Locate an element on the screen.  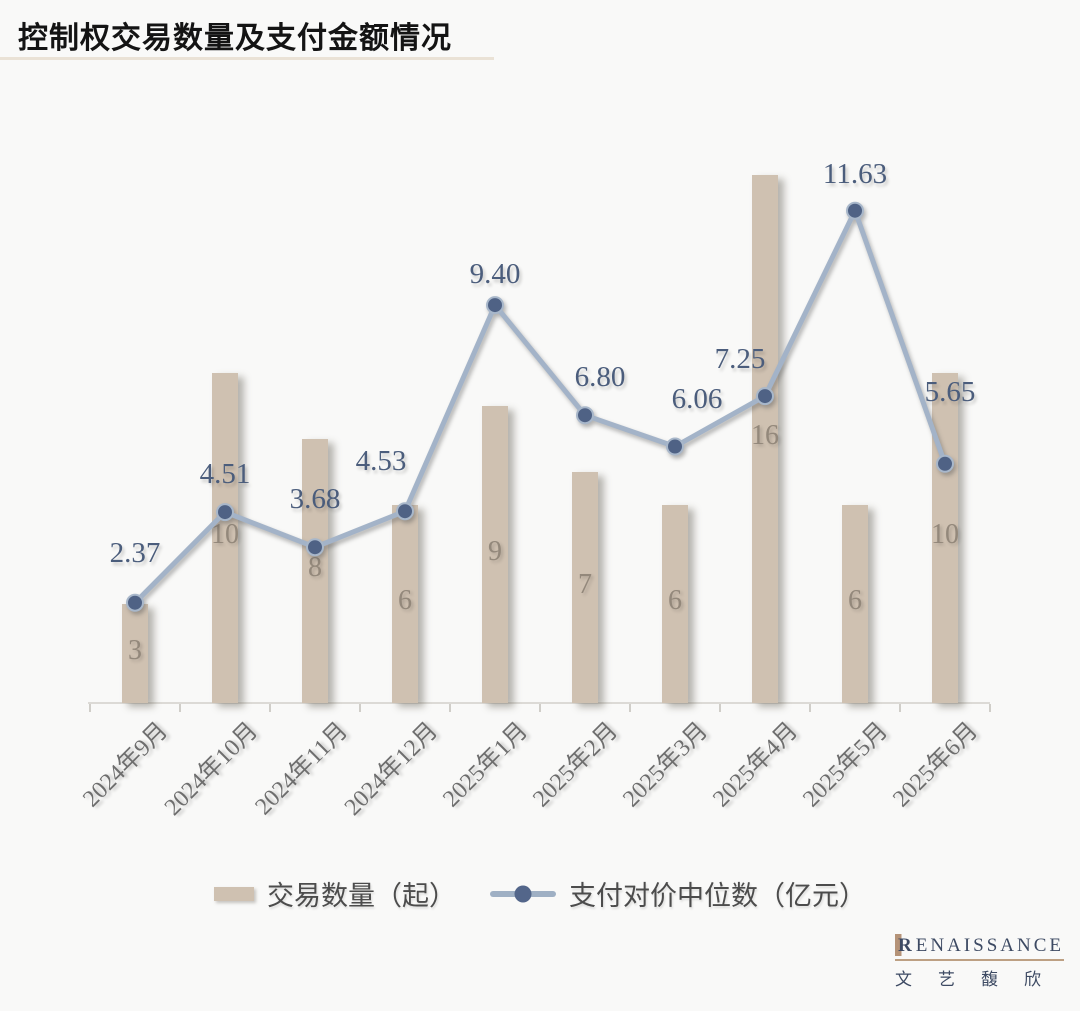
legend-item-line-series: 支付对价中位数（亿元） is located at coordinates (678, 893).